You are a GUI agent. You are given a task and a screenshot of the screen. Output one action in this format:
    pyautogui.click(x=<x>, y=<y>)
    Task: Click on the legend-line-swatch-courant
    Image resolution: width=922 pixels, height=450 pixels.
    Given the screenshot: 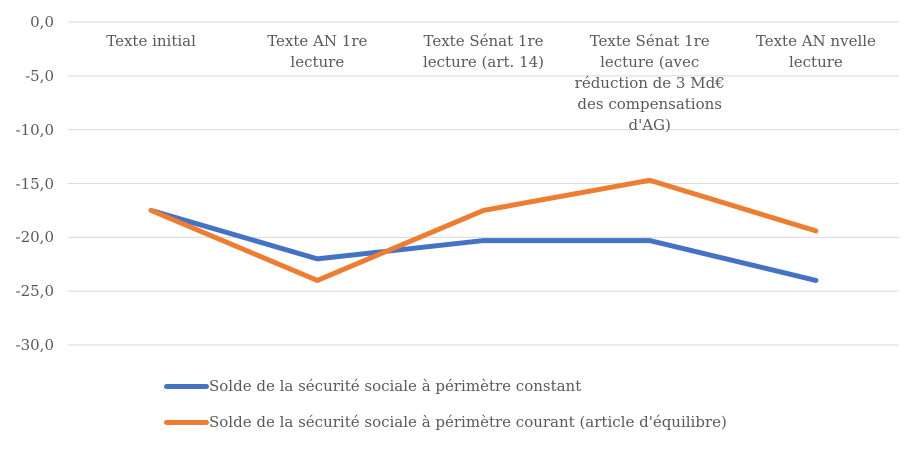 What is the action you would take?
    pyautogui.click(x=186, y=422)
    